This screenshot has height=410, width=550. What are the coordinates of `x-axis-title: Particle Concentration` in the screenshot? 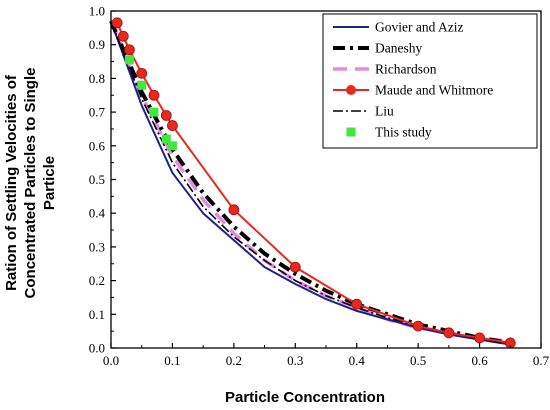 It's located at (305, 397).